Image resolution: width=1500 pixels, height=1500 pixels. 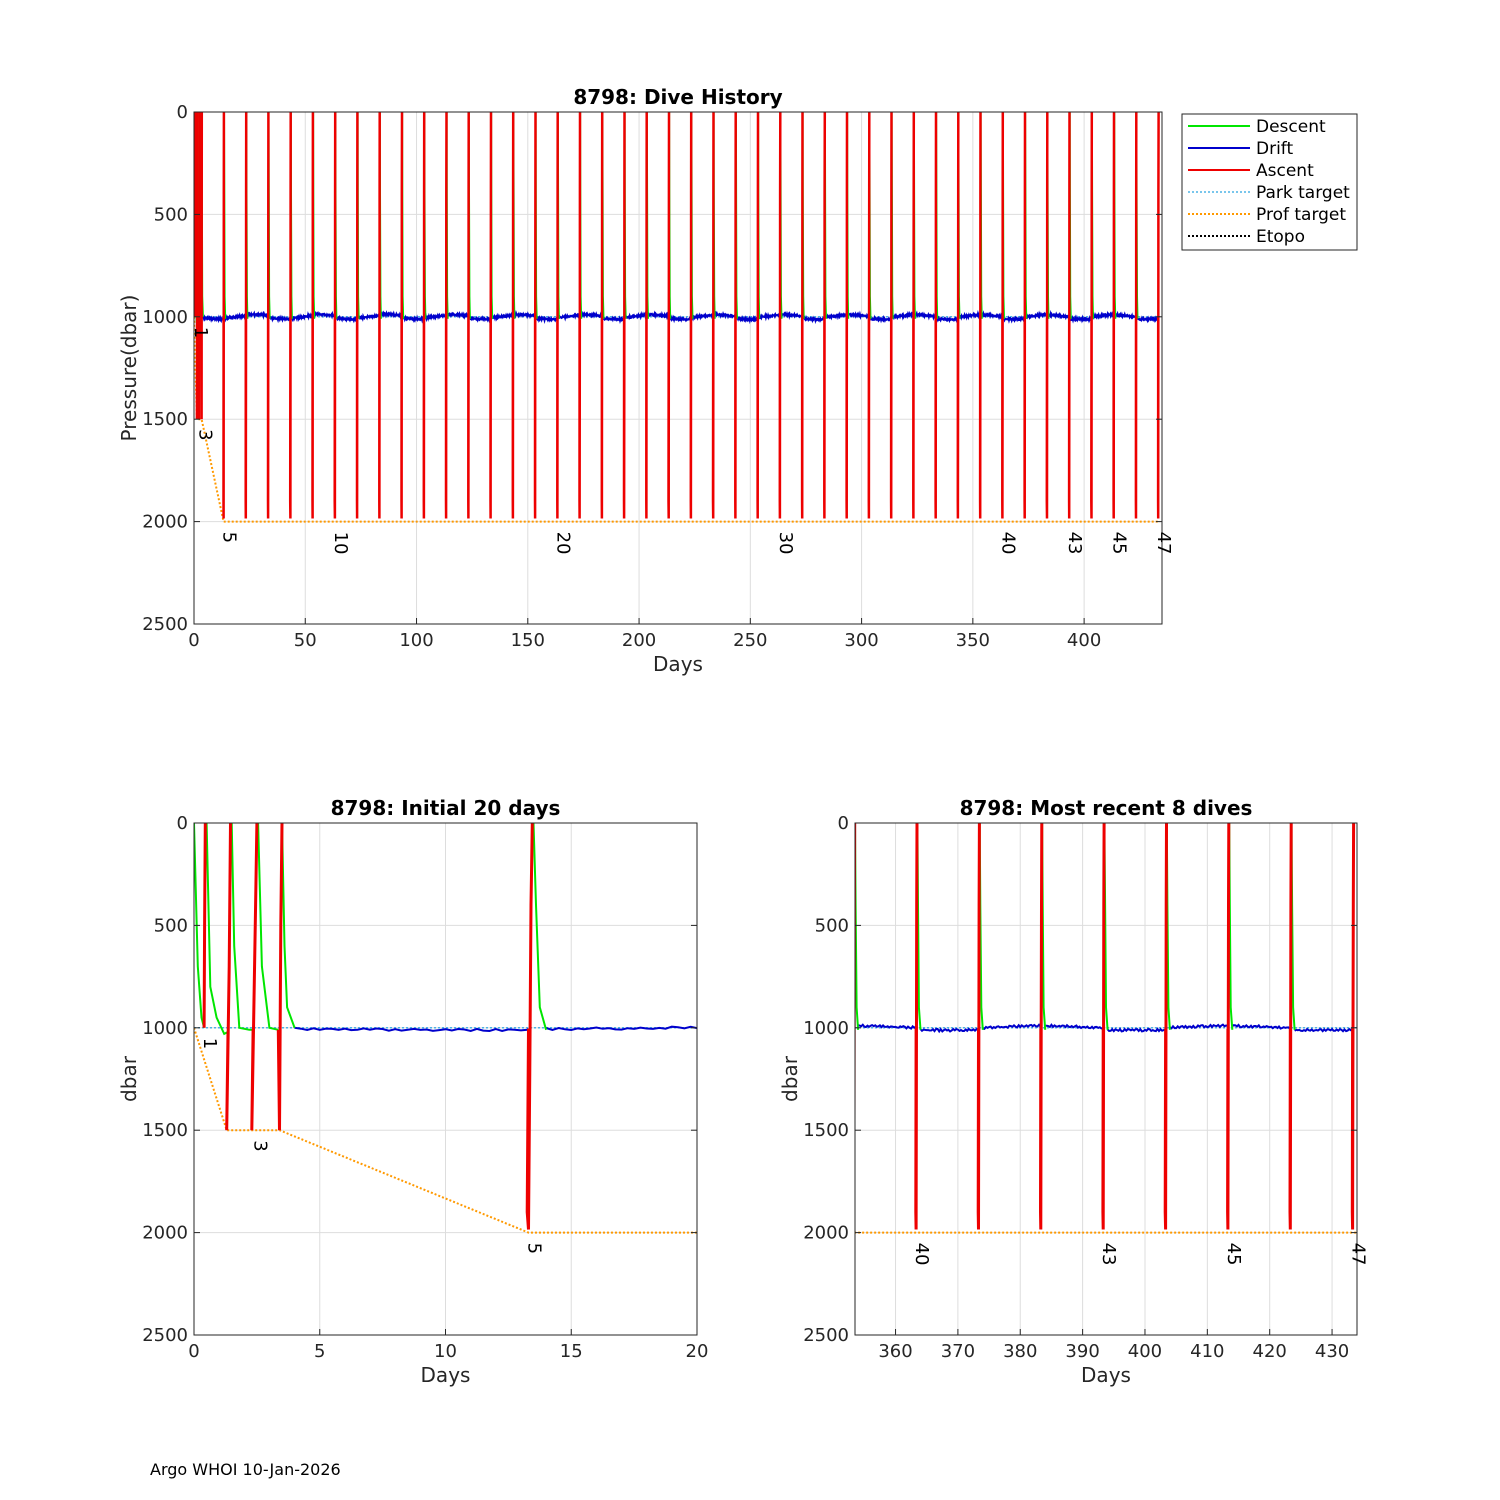 I want to click on x-tick-label: 15, so click(x=571, y=1351).